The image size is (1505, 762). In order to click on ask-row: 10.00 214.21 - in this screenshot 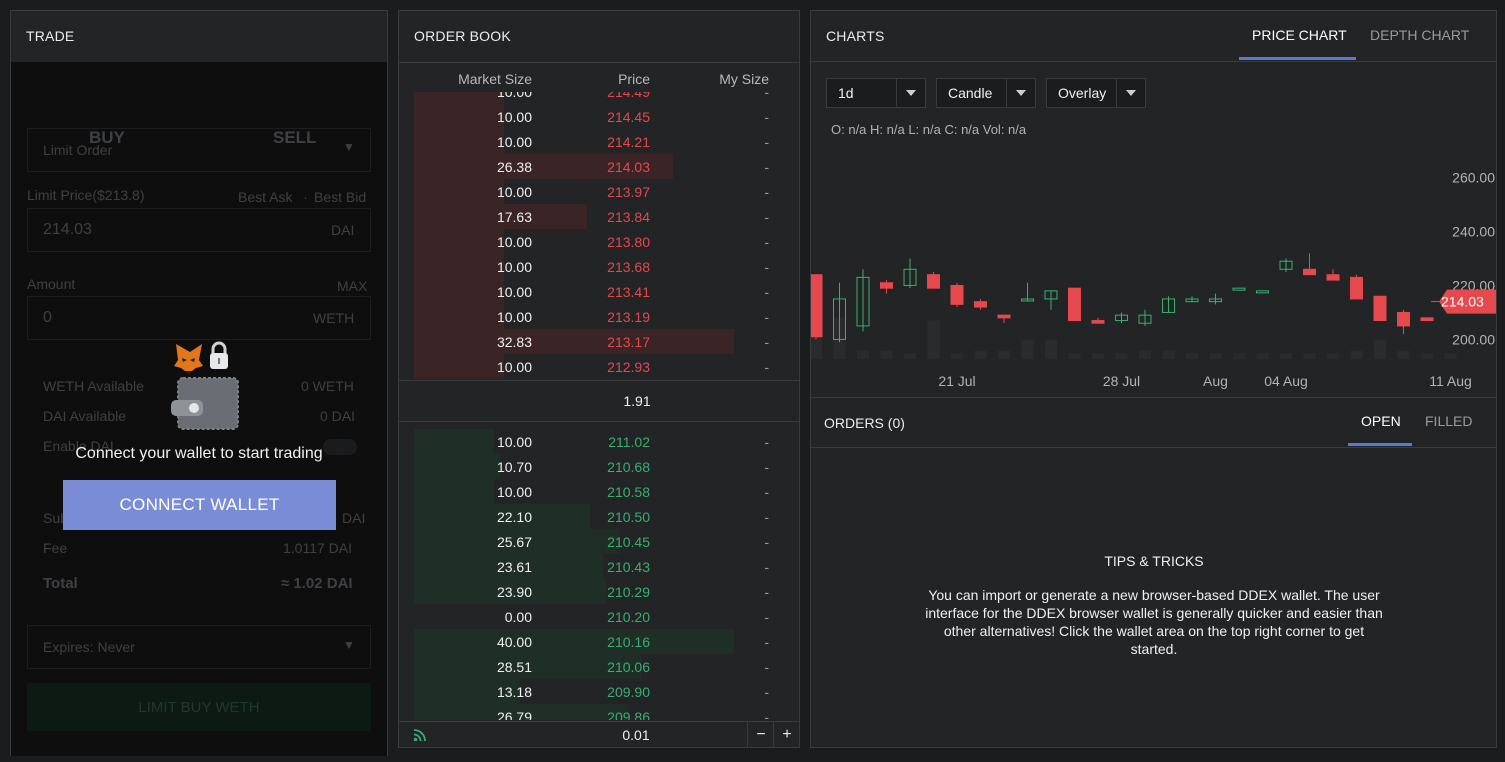, I will do `click(599, 141)`.